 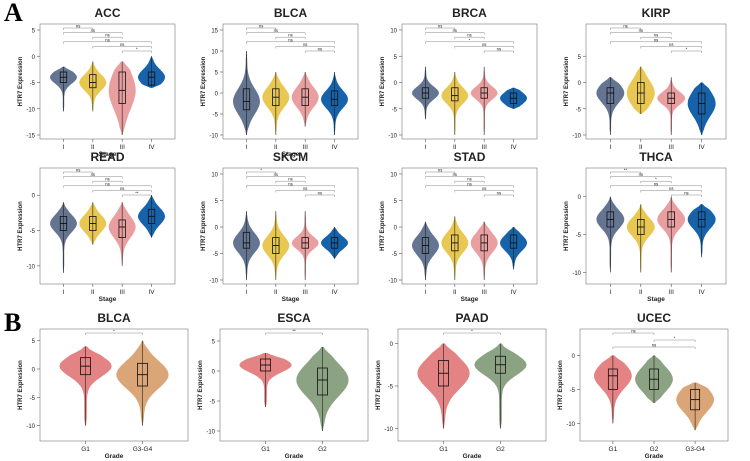 I want to click on box-I, so click(x=246, y=240).